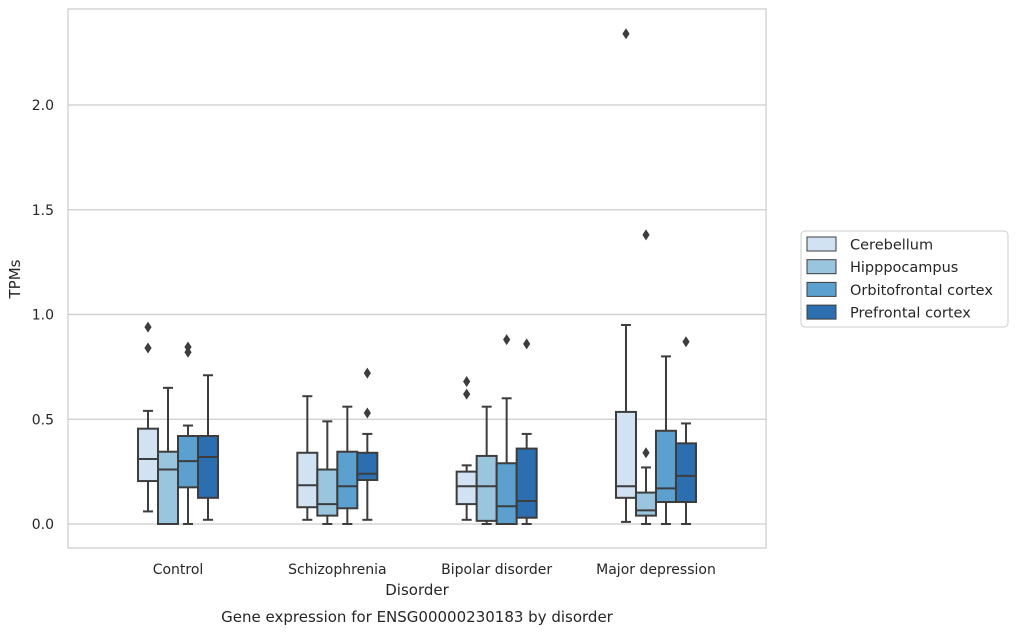 The width and height of the screenshot is (1018, 634). I want to click on y-tick-labels: 0.0 0.5 1.0 1.5 2.0, so click(43, 315).